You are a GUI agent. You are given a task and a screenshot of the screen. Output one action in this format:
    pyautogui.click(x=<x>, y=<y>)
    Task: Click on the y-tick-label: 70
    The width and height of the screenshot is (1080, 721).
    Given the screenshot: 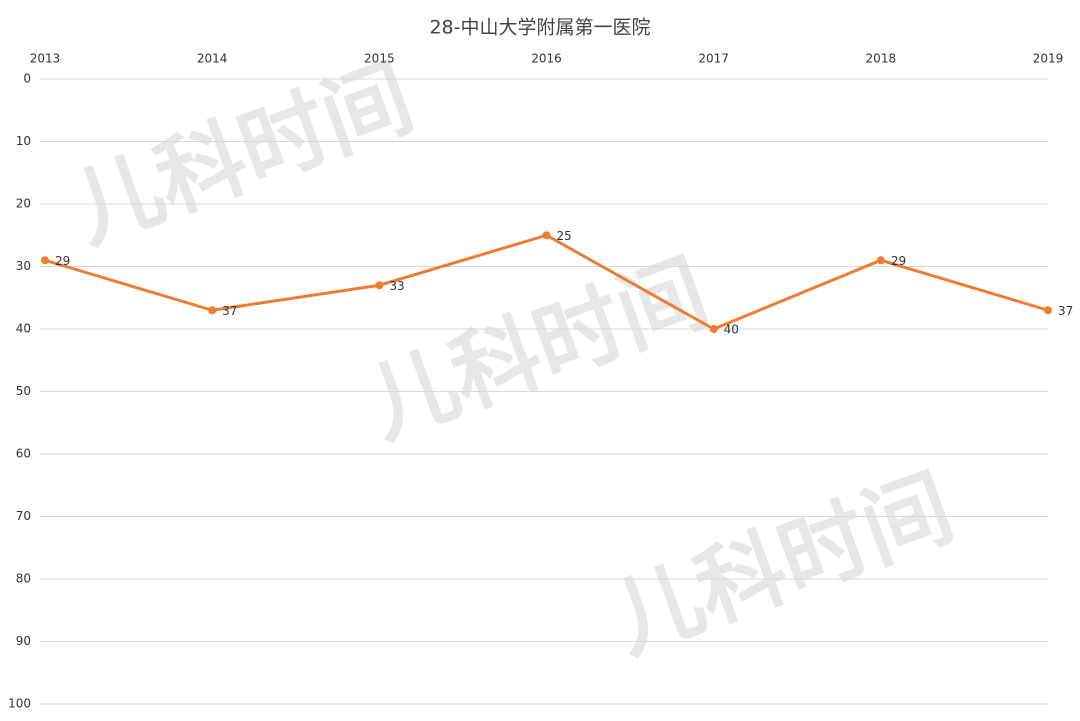 What is the action you would take?
    pyautogui.click(x=23, y=516)
    